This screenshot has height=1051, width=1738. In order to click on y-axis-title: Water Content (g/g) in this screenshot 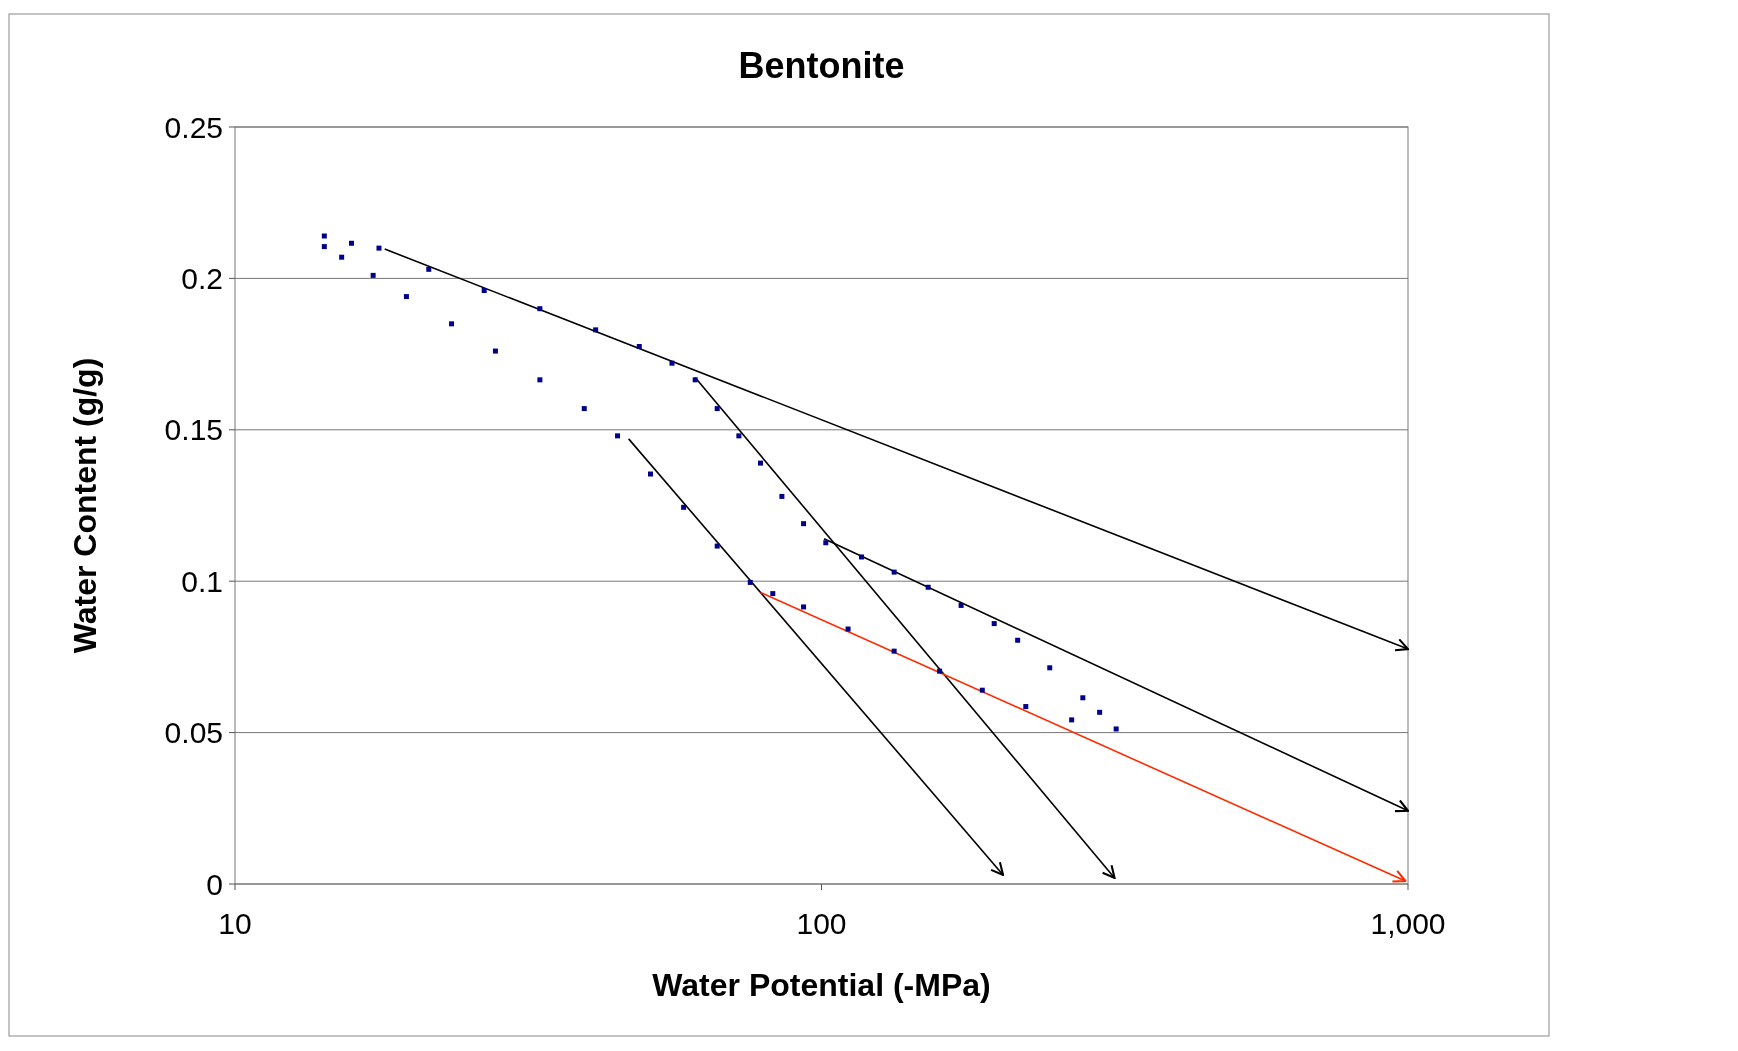, I will do `click(85, 505)`.